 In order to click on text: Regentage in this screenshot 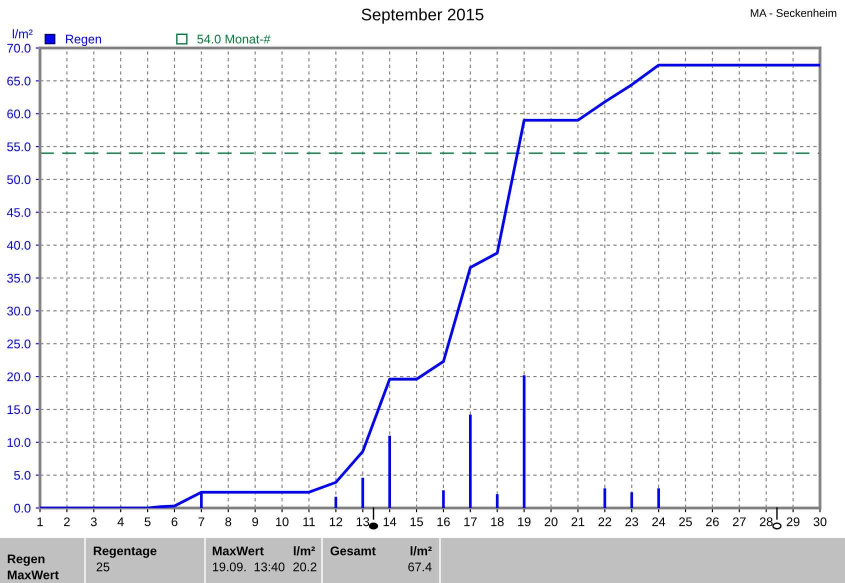, I will do `click(125, 552)`.